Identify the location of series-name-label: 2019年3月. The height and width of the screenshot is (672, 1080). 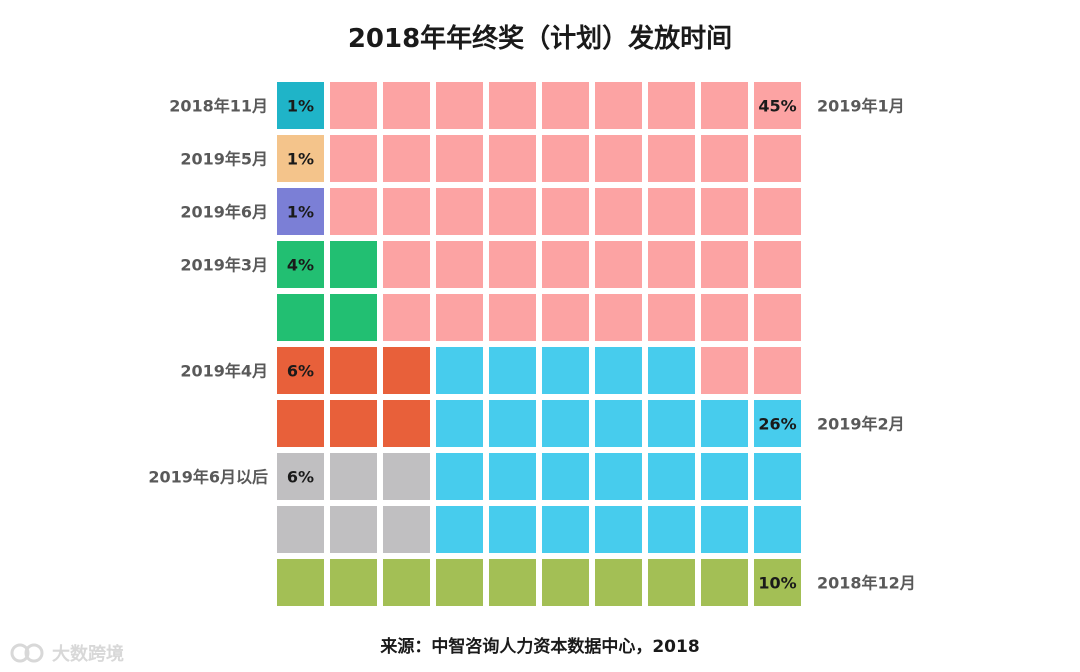
(224, 265).